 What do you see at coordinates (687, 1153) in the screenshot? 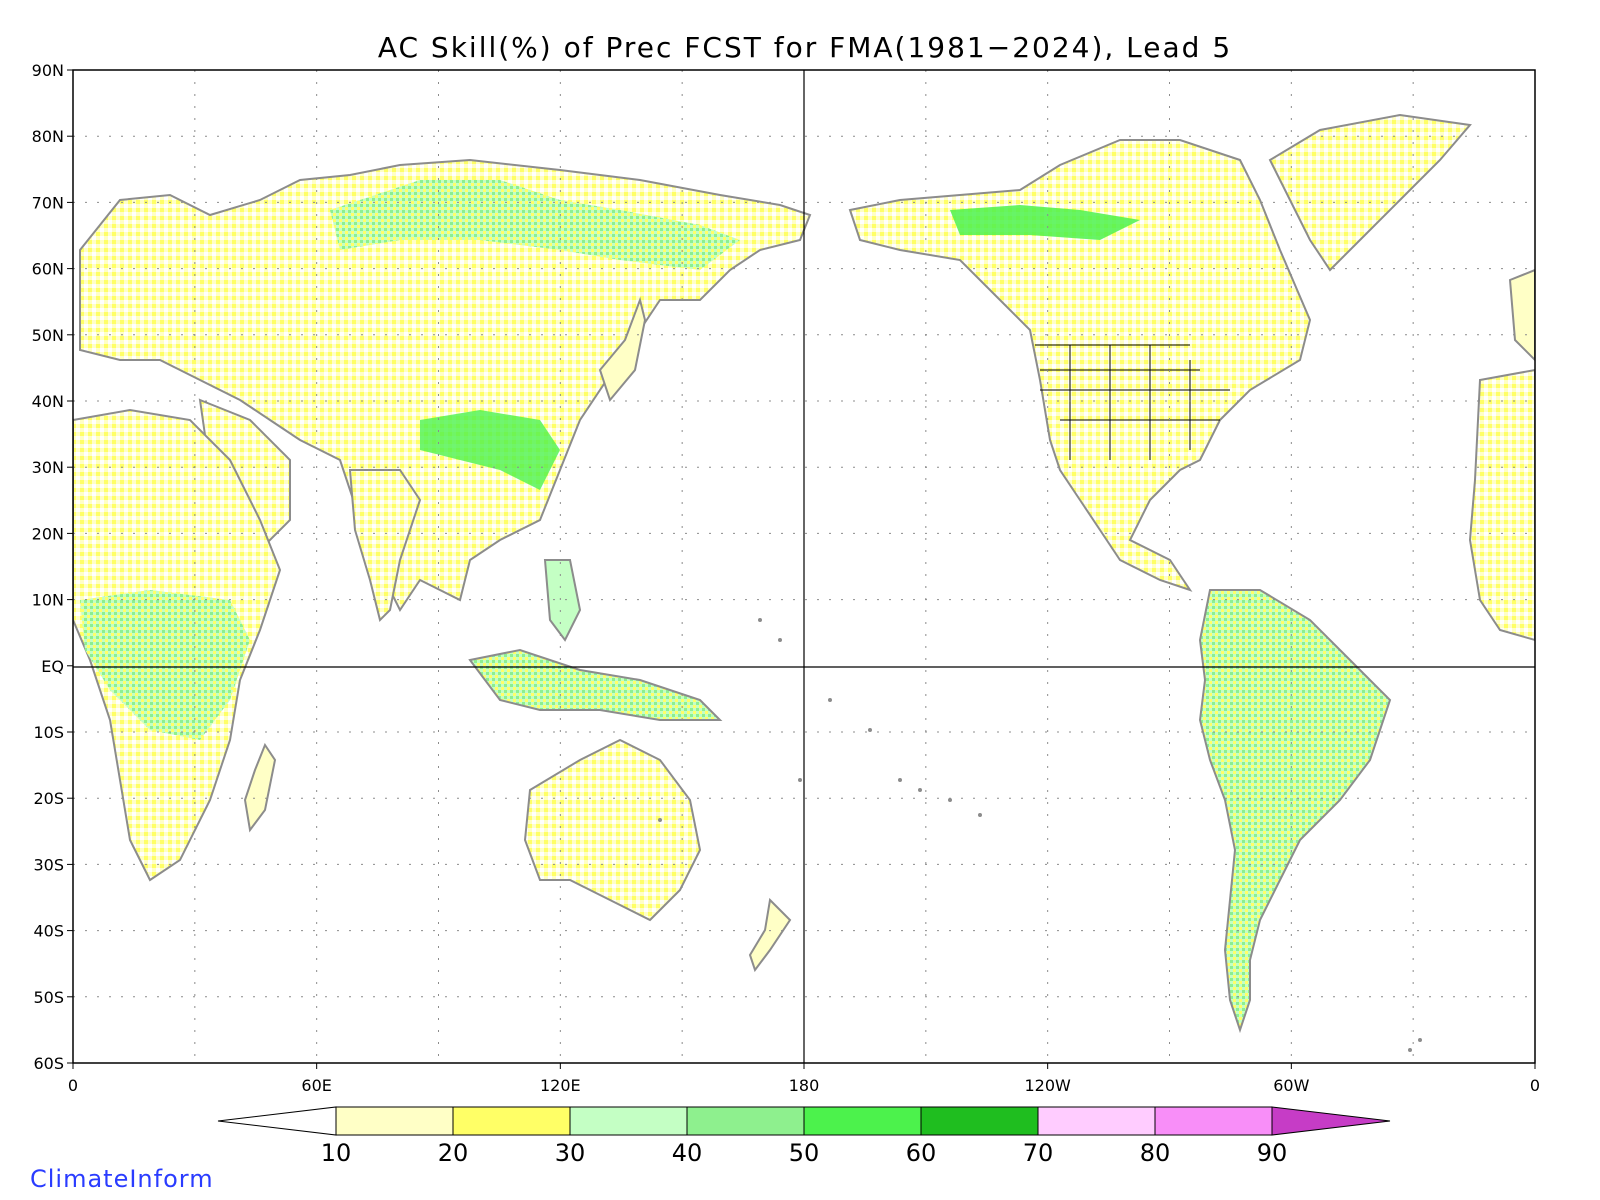
I see `colorbar-label: 40` at bounding box center [687, 1153].